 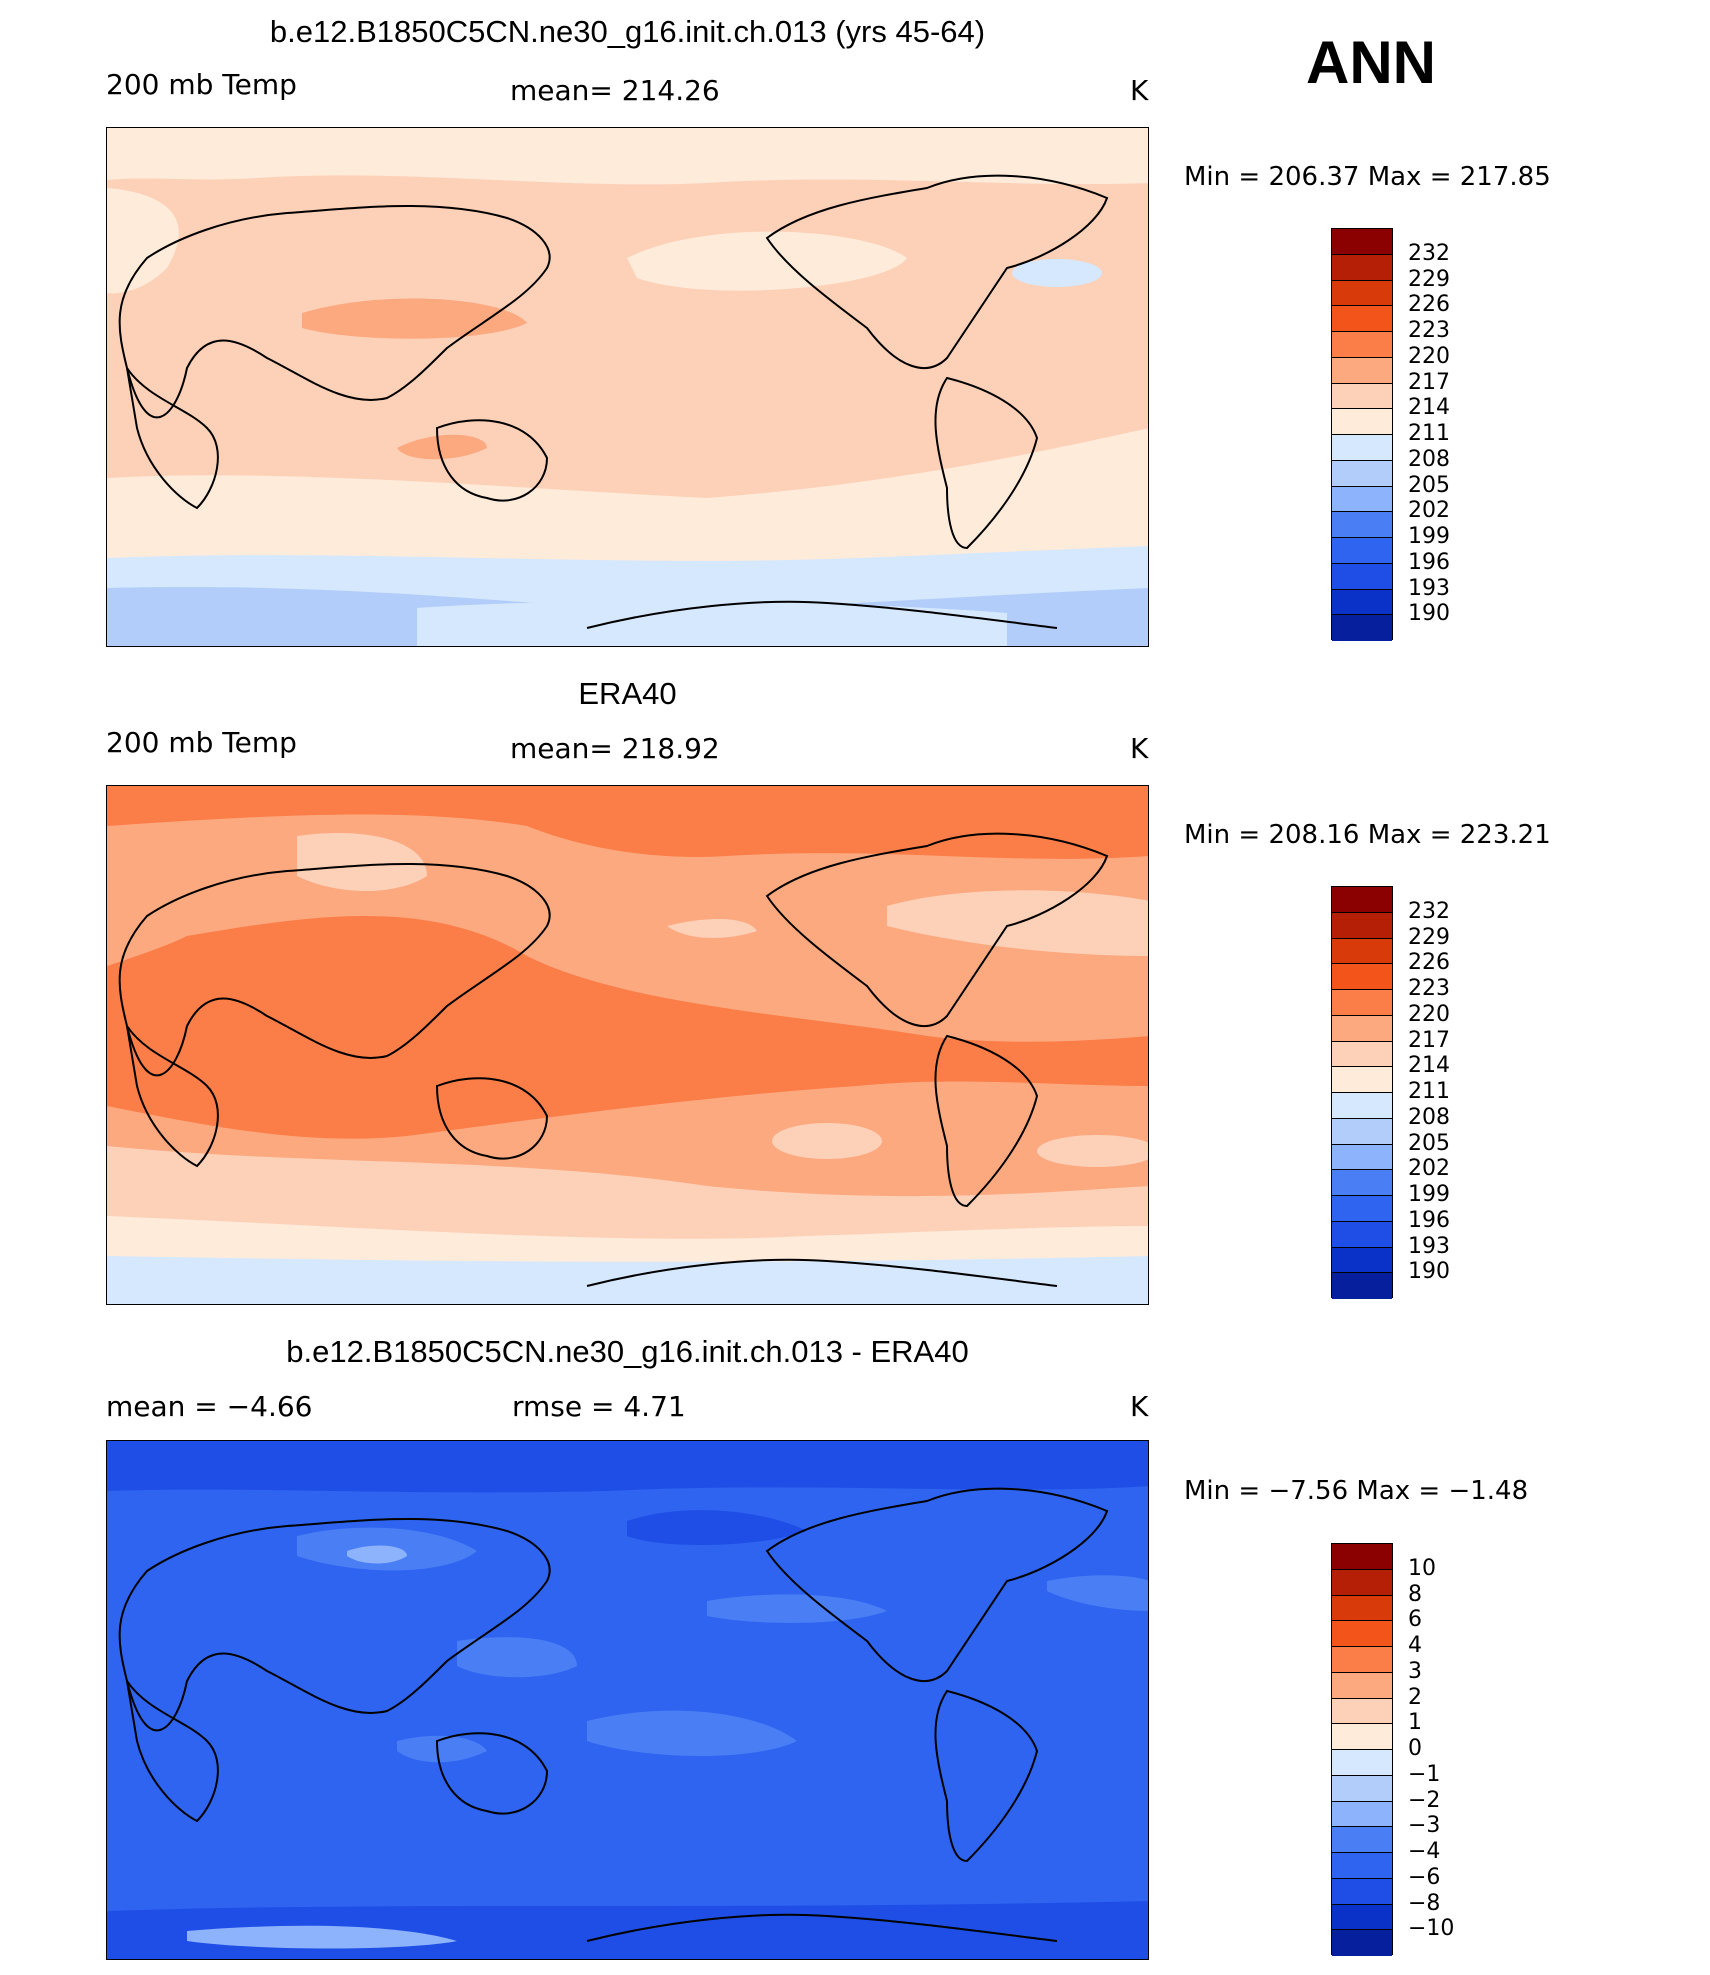 What do you see at coordinates (1424, 1851) in the screenshot?
I see `colorbar-level-label: −4` at bounding box center [1424, 1851].